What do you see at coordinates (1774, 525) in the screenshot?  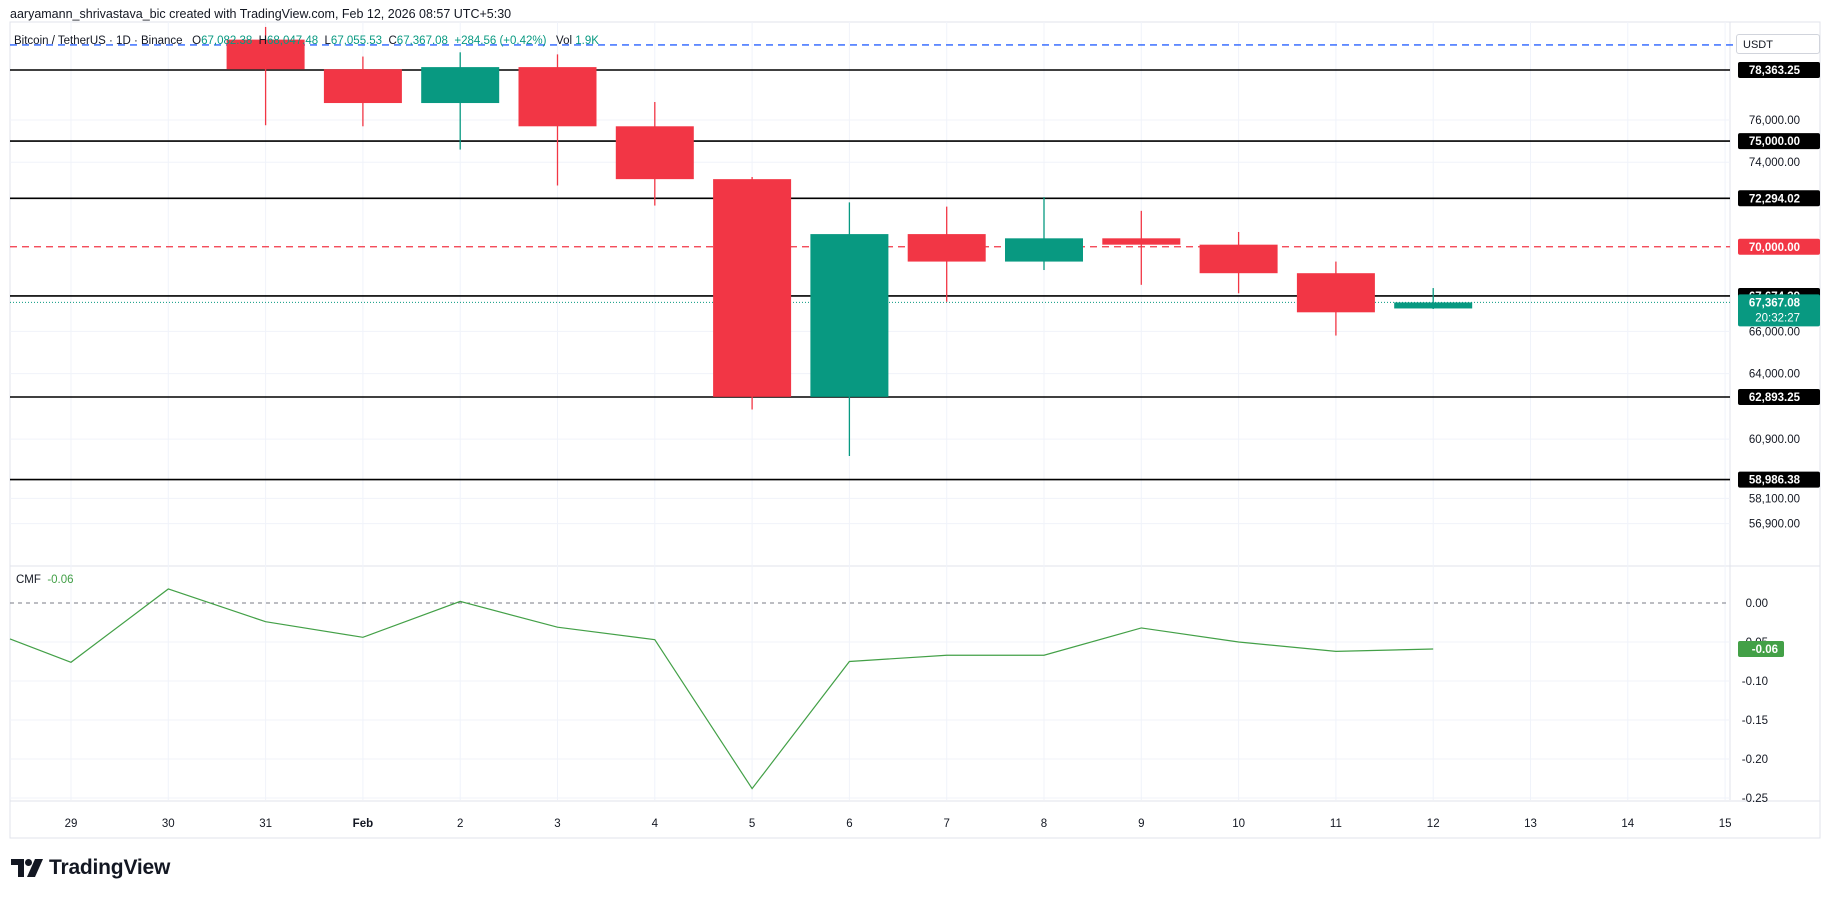 I see `price-tick-label: 56,900.00` at bounding box center [1774, 525].